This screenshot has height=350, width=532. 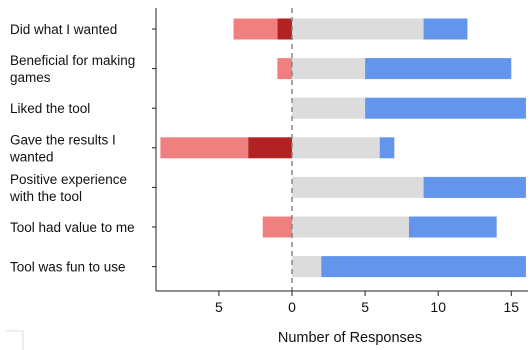 I want to click on y-ticks-group, so click(x=154, y=148).